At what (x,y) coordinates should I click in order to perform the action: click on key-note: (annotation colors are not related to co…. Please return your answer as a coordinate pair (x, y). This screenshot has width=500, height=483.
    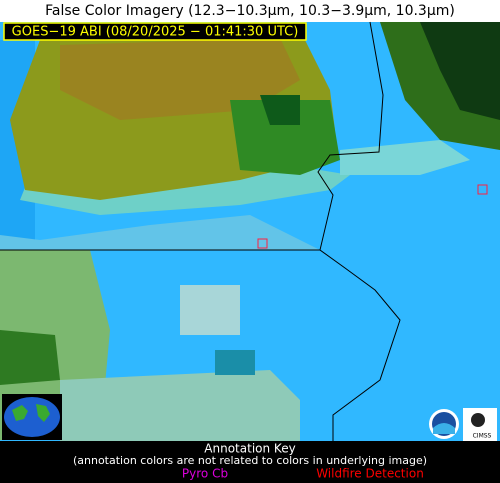
    Looking at the image, I should click on (250, 460).